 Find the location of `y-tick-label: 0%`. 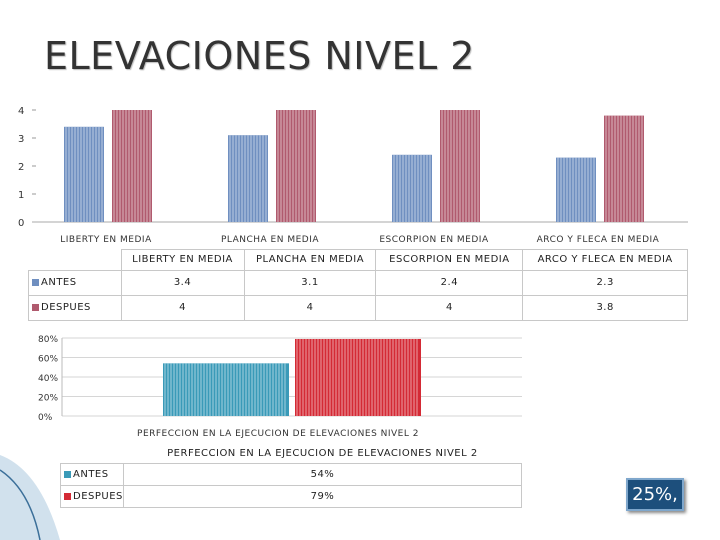

y-tick-label: 0% is located at coordinates (45, 418).